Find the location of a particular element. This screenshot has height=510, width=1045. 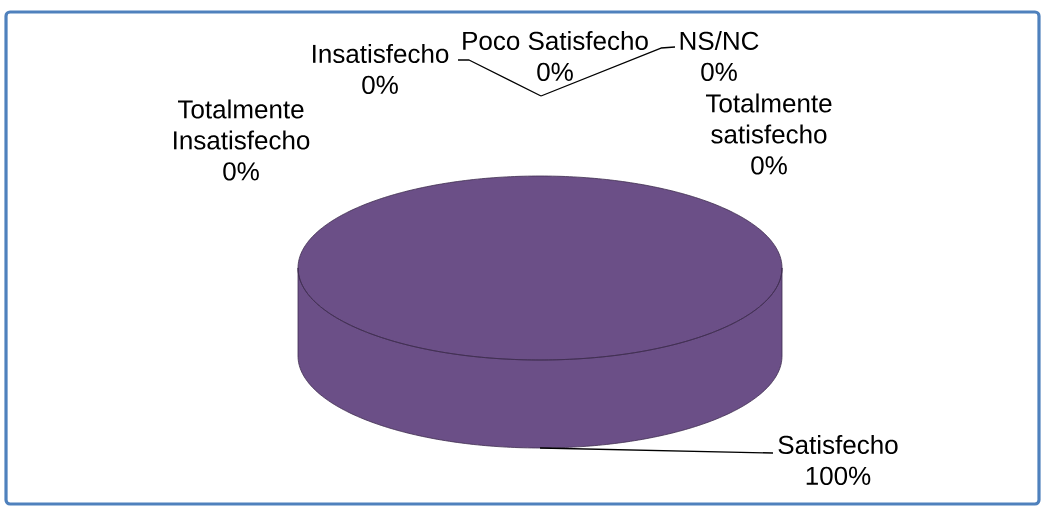

category-label: Totalmente Insatisfecho is located at coordinates (242, 124).